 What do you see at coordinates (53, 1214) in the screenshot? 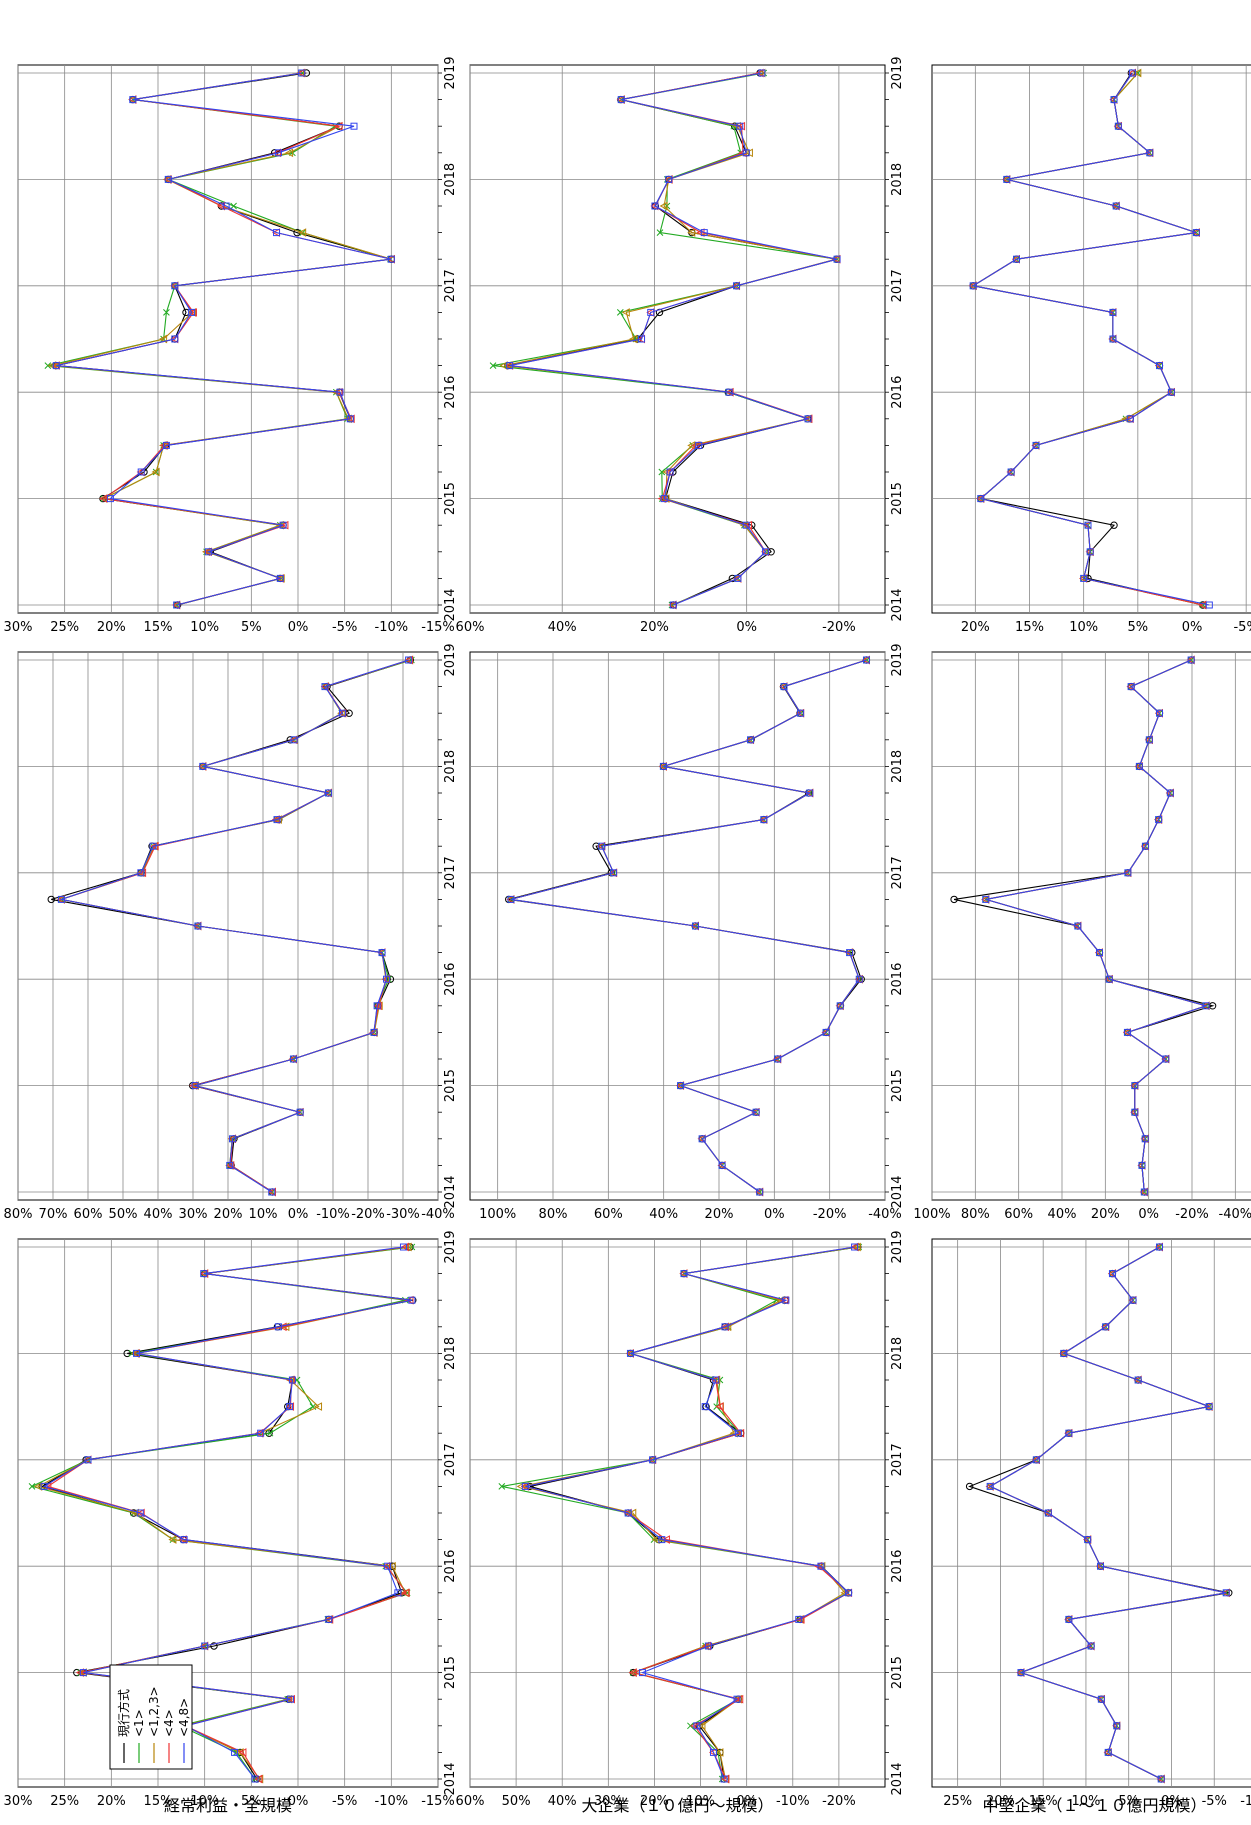
I see `y-tick-label: 70%` at bounding box center [53, 1214].